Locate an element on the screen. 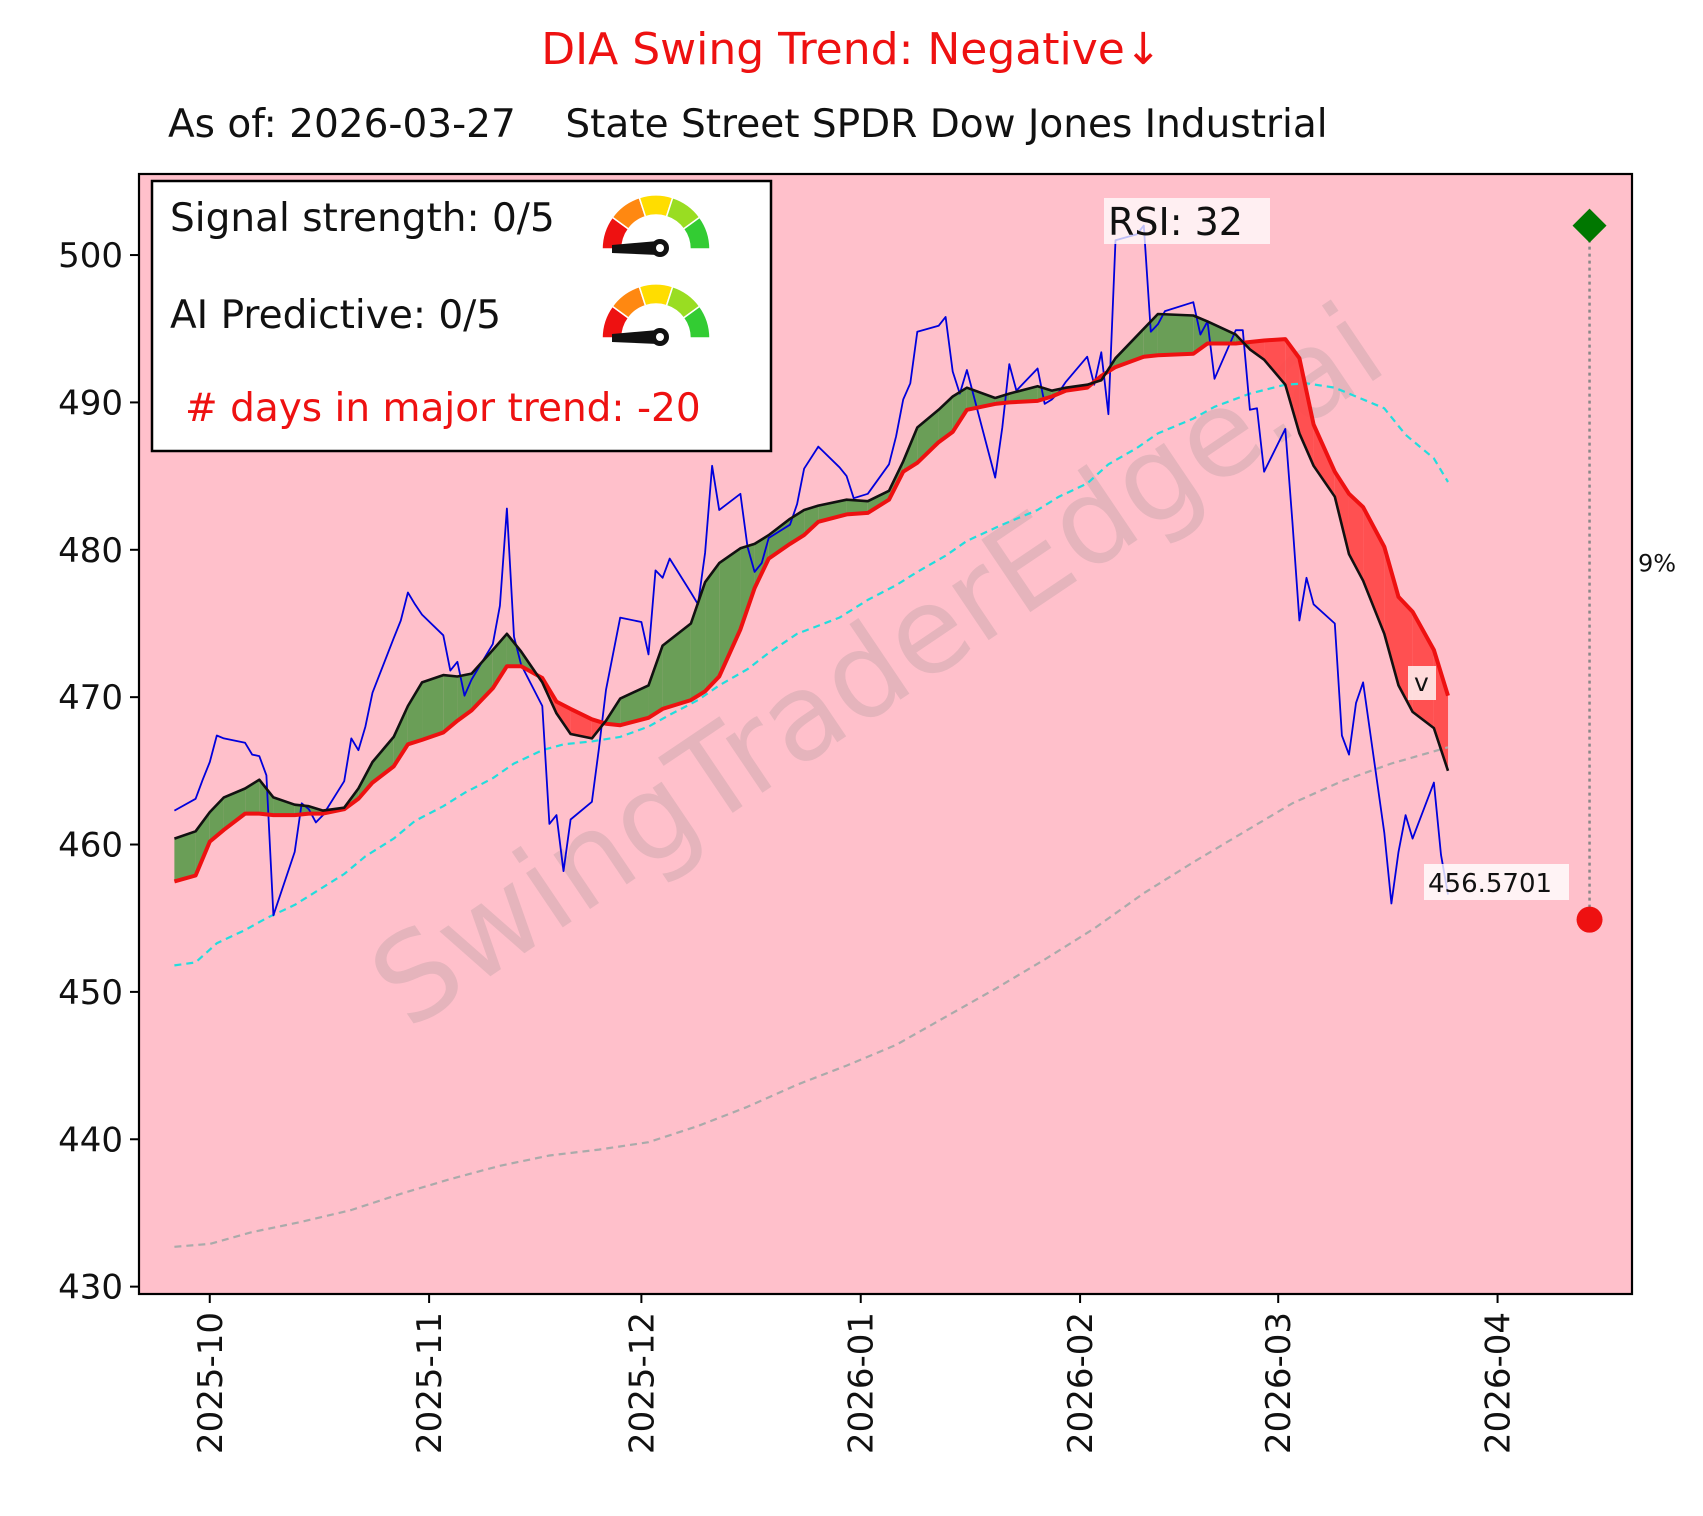 The height and width of the screenshot is (1516, 1703). y-tick-label: 450 is located at coordinates (90, 993).